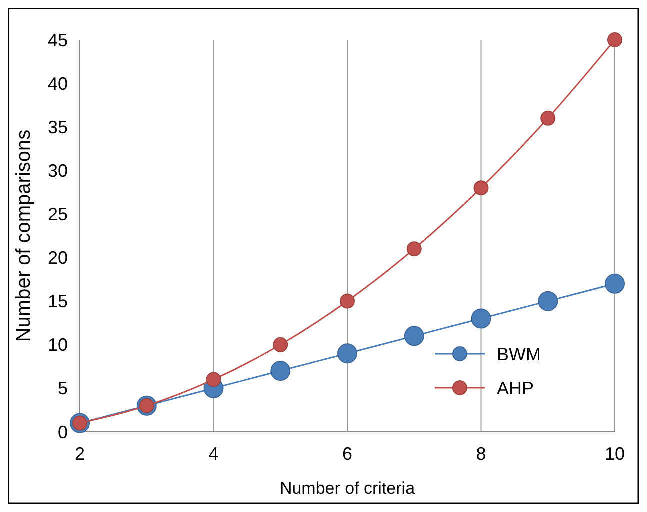 The width and height of the screenshot is (647, 512). What do you see at coordinates (63, 388) in the screenshot?
I see `y-tick-label: 5` at bounding box center [63, 388].